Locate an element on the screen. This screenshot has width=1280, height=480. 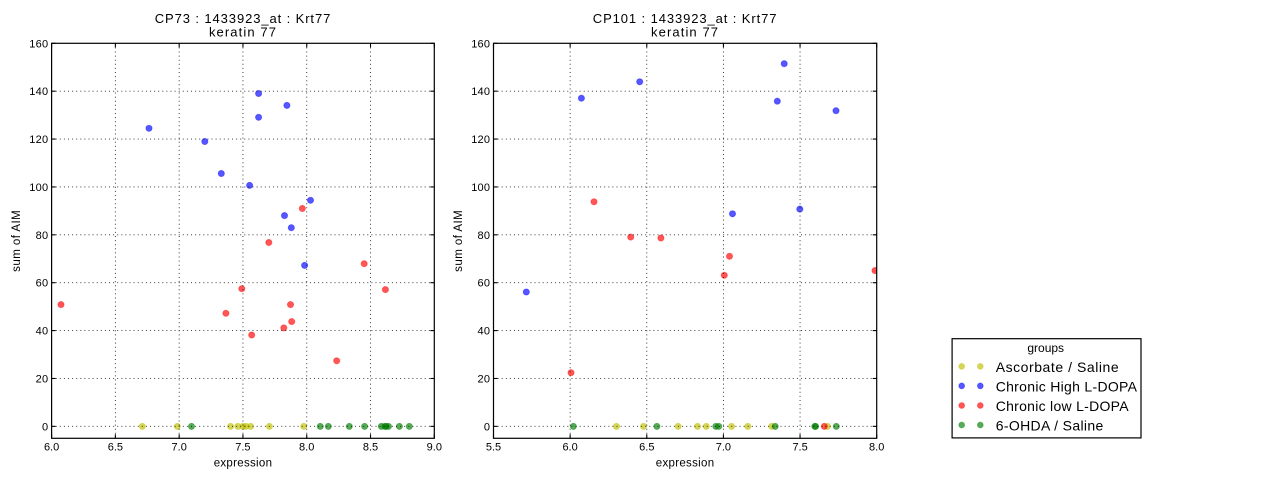
svg-text: 8.5 is located at coordinates (370, 448).